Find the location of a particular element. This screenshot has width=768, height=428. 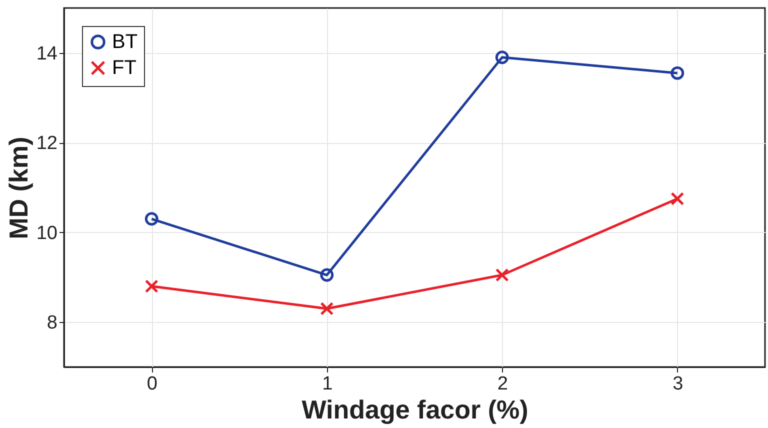

legend-label: BT is located at coordinates (125, 42).